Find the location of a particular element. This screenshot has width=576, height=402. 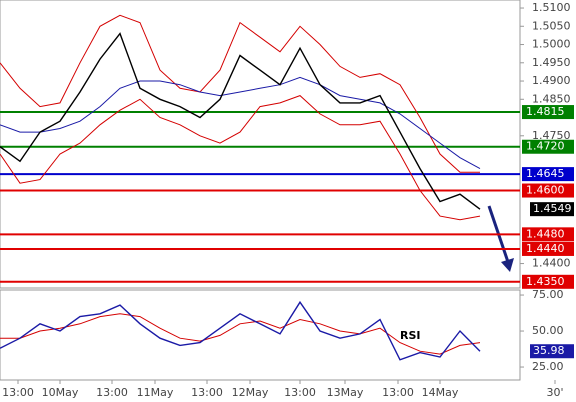

y-tick-label: 75.00 is located at coordinates (548, 294).